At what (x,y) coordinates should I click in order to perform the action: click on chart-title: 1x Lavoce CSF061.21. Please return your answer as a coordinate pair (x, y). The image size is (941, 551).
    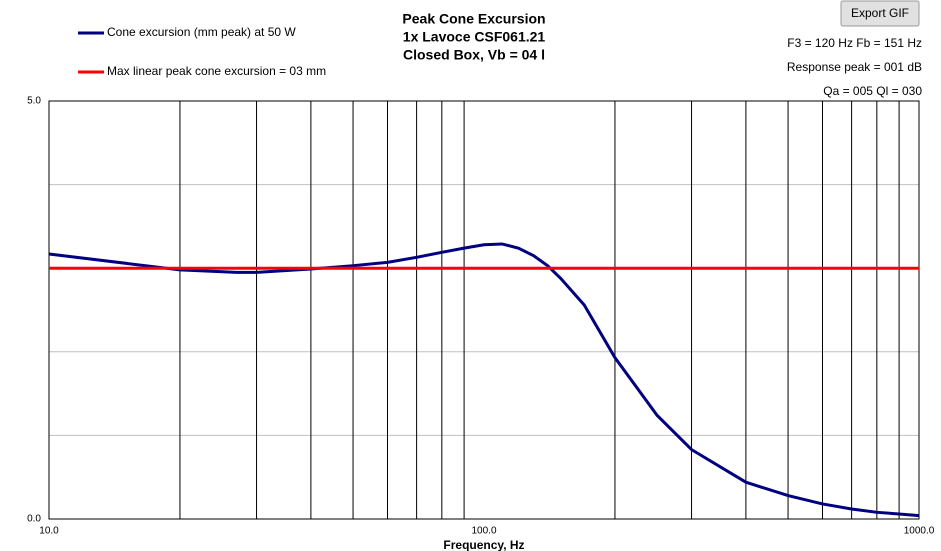
    Looking at the image, I should click on (474, 37).